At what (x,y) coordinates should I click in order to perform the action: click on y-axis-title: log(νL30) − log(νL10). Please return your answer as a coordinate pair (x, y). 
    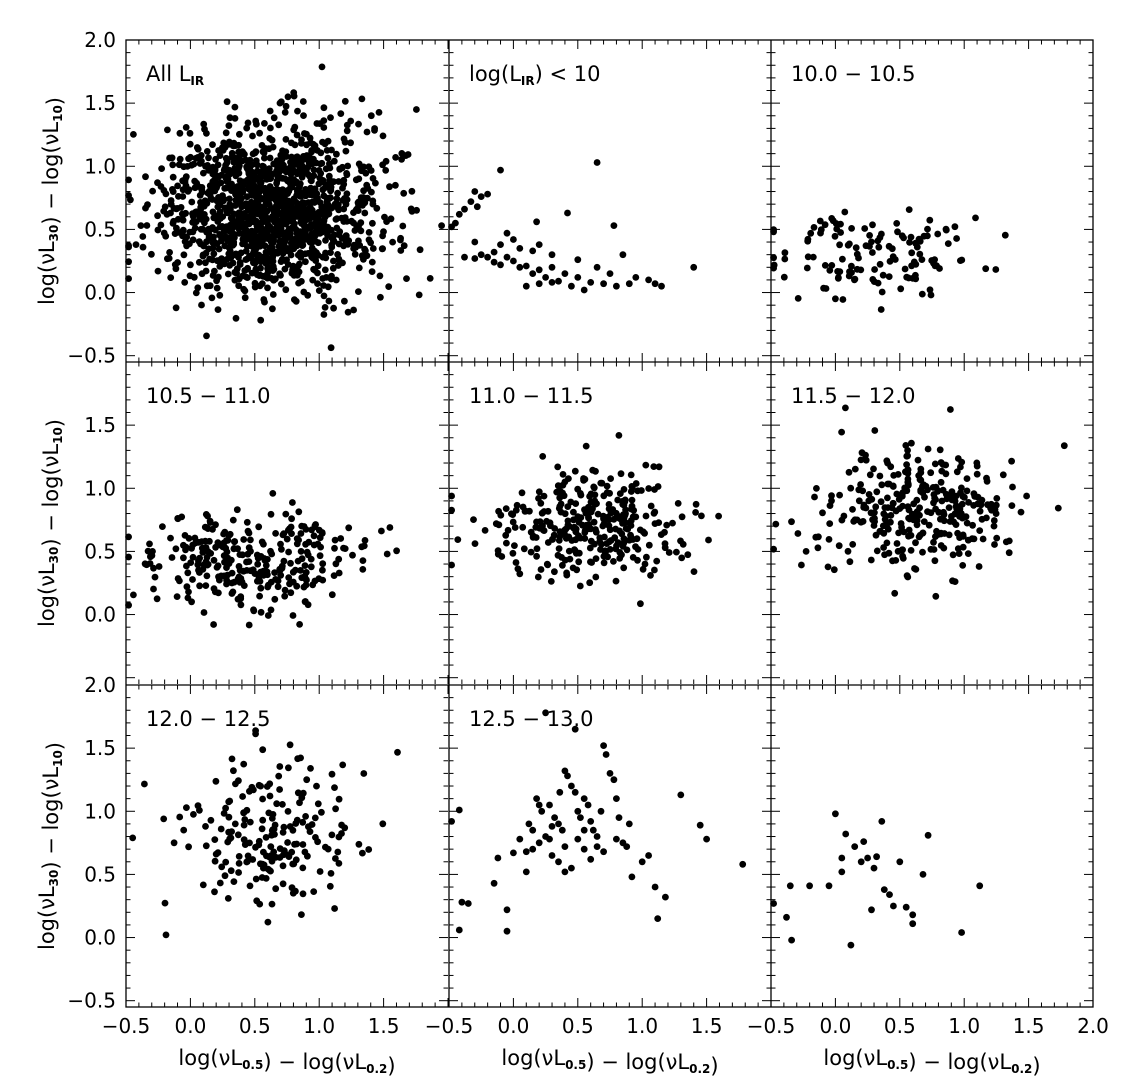
    Looking at the image, I should click on (51, 201).